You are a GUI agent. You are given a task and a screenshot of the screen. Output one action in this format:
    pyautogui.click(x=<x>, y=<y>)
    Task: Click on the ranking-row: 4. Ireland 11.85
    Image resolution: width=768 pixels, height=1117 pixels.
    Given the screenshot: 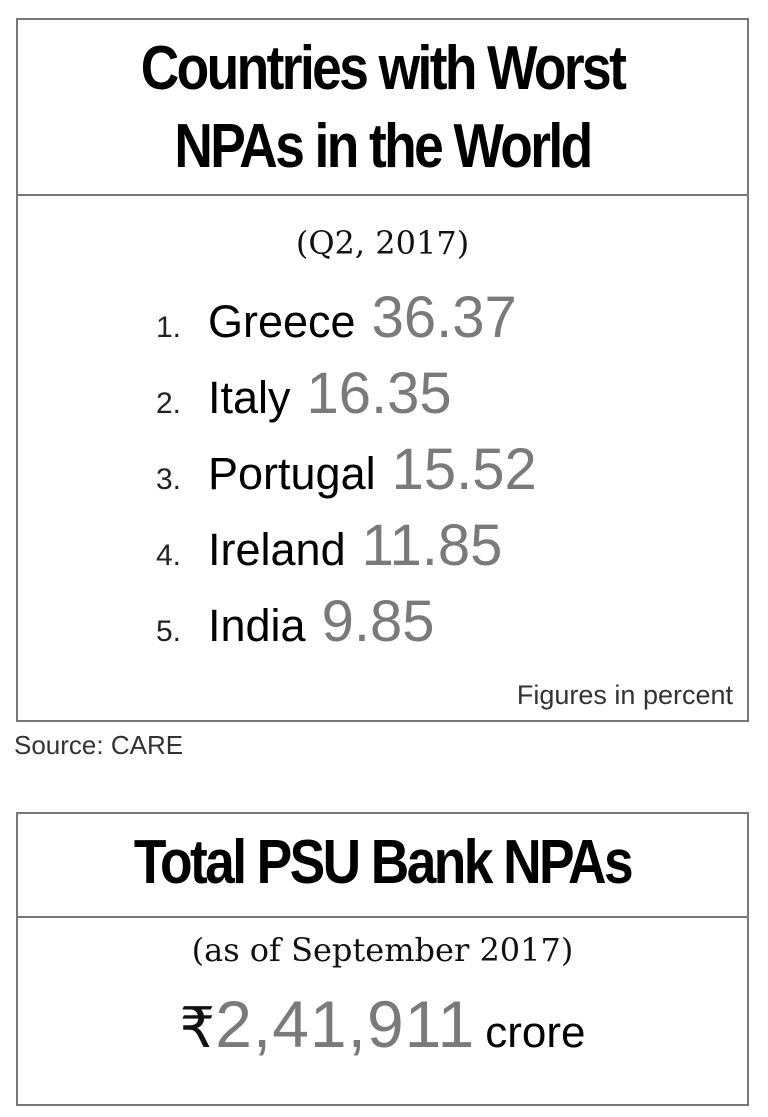 What is the action you would take?
    pyautogui.click(x=346, y=550)
    